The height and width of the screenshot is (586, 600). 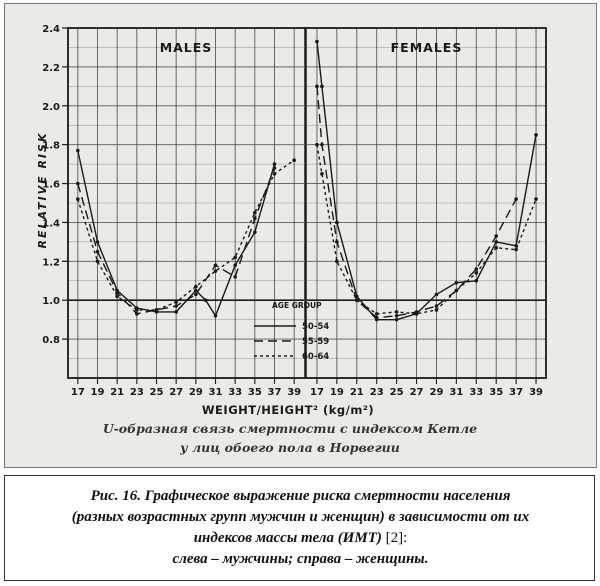 I want to click on y-tick-label: 2.2, so click(x=51, y=68).